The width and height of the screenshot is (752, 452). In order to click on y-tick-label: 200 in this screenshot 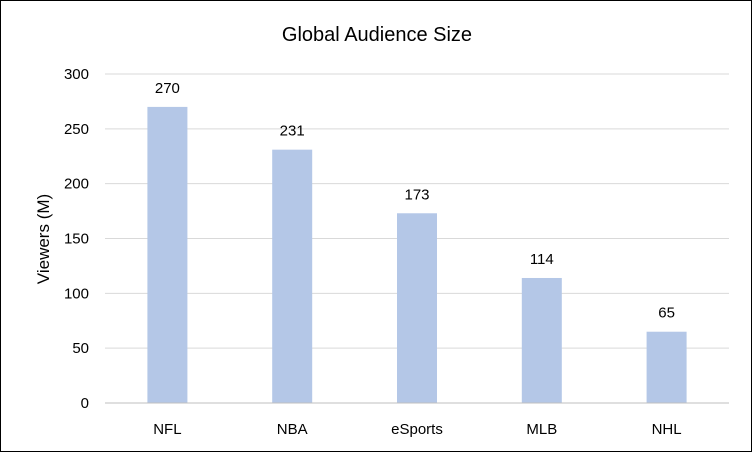, I will do `click(76, 184)`.